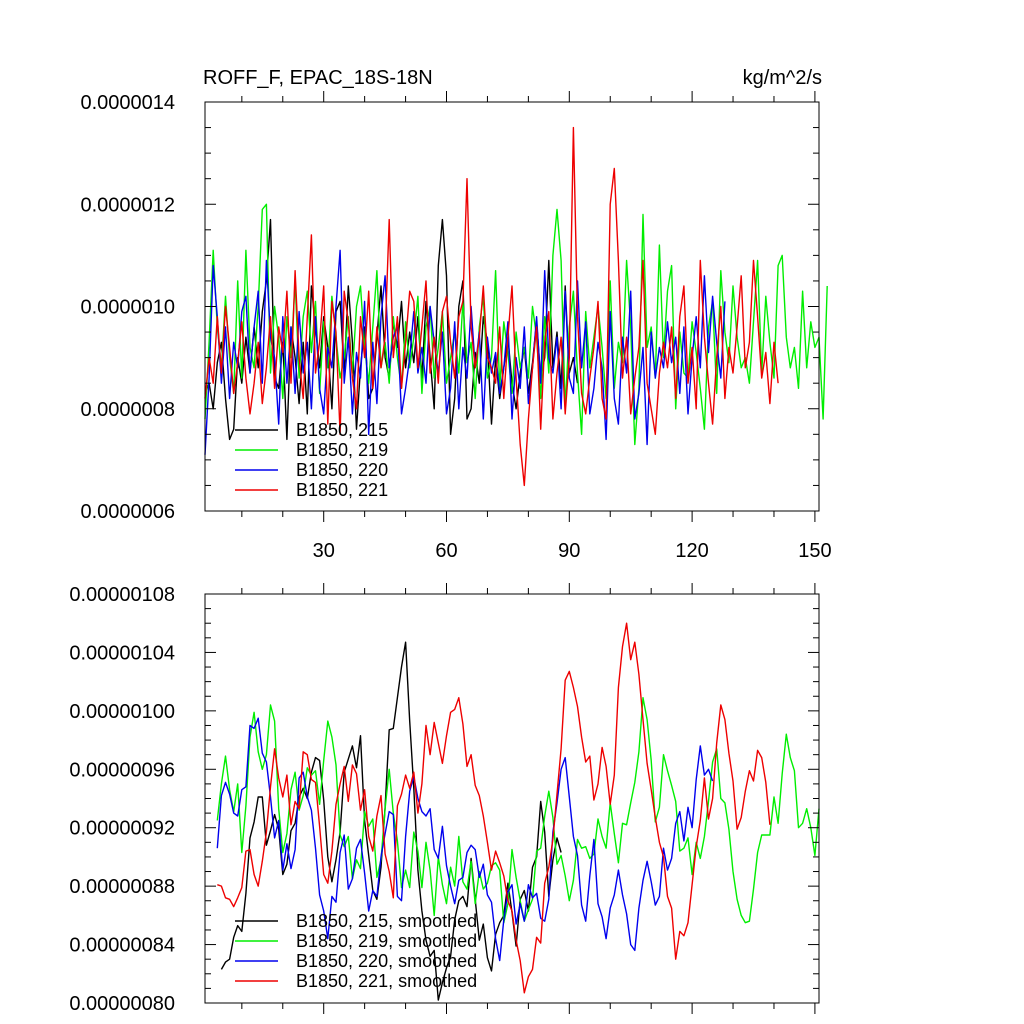 The height and width of the screenshot is (1024, 1024). Describe the element at coordinates (342, 430) in the screenshot. I see `legend-label: B1850, 215` at that location.